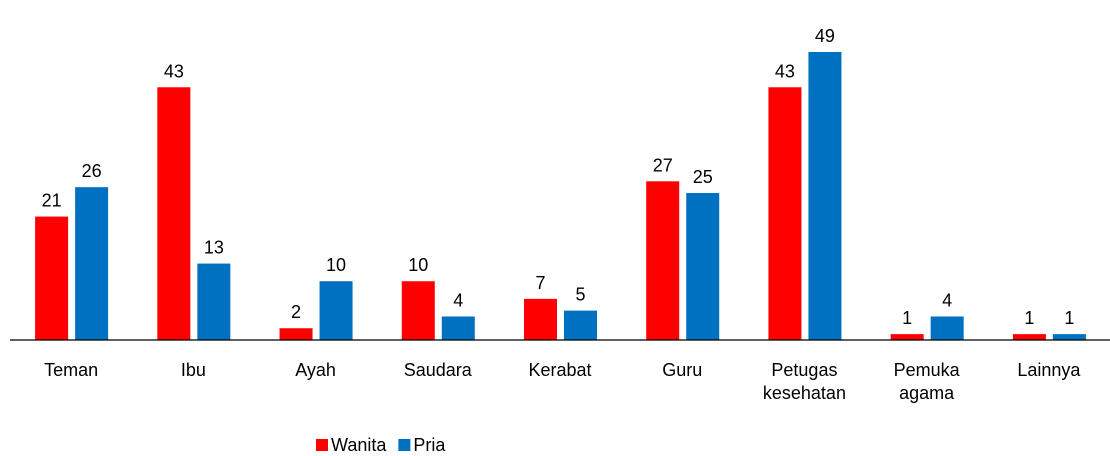 The width and height of the screenshot is (1110, 456). What do you see at coordinates (92, 171) in the screenshot?
I see `data-label: 26` at bounding box center [92, 171].